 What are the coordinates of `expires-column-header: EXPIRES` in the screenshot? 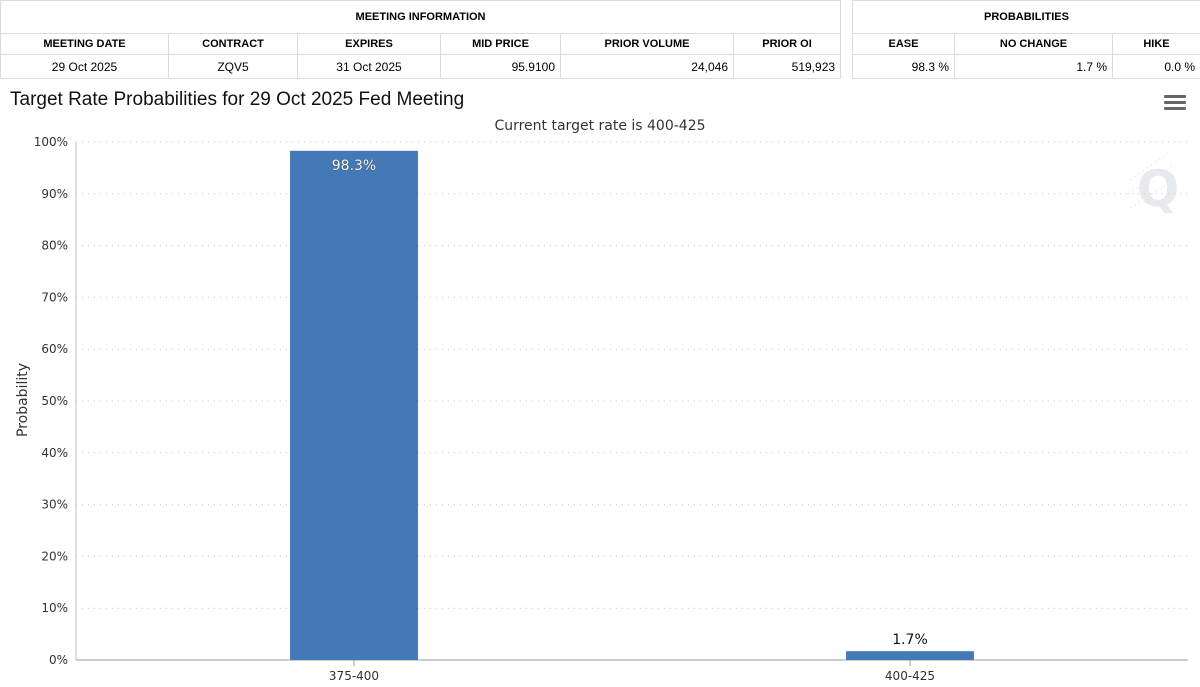 It's located at (369, 44).